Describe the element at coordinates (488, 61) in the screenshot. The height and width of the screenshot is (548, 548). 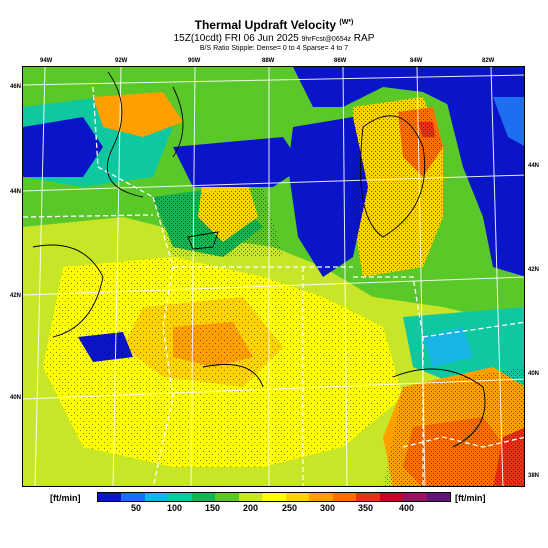
I see `lon-label-82w: 82W` at that location.